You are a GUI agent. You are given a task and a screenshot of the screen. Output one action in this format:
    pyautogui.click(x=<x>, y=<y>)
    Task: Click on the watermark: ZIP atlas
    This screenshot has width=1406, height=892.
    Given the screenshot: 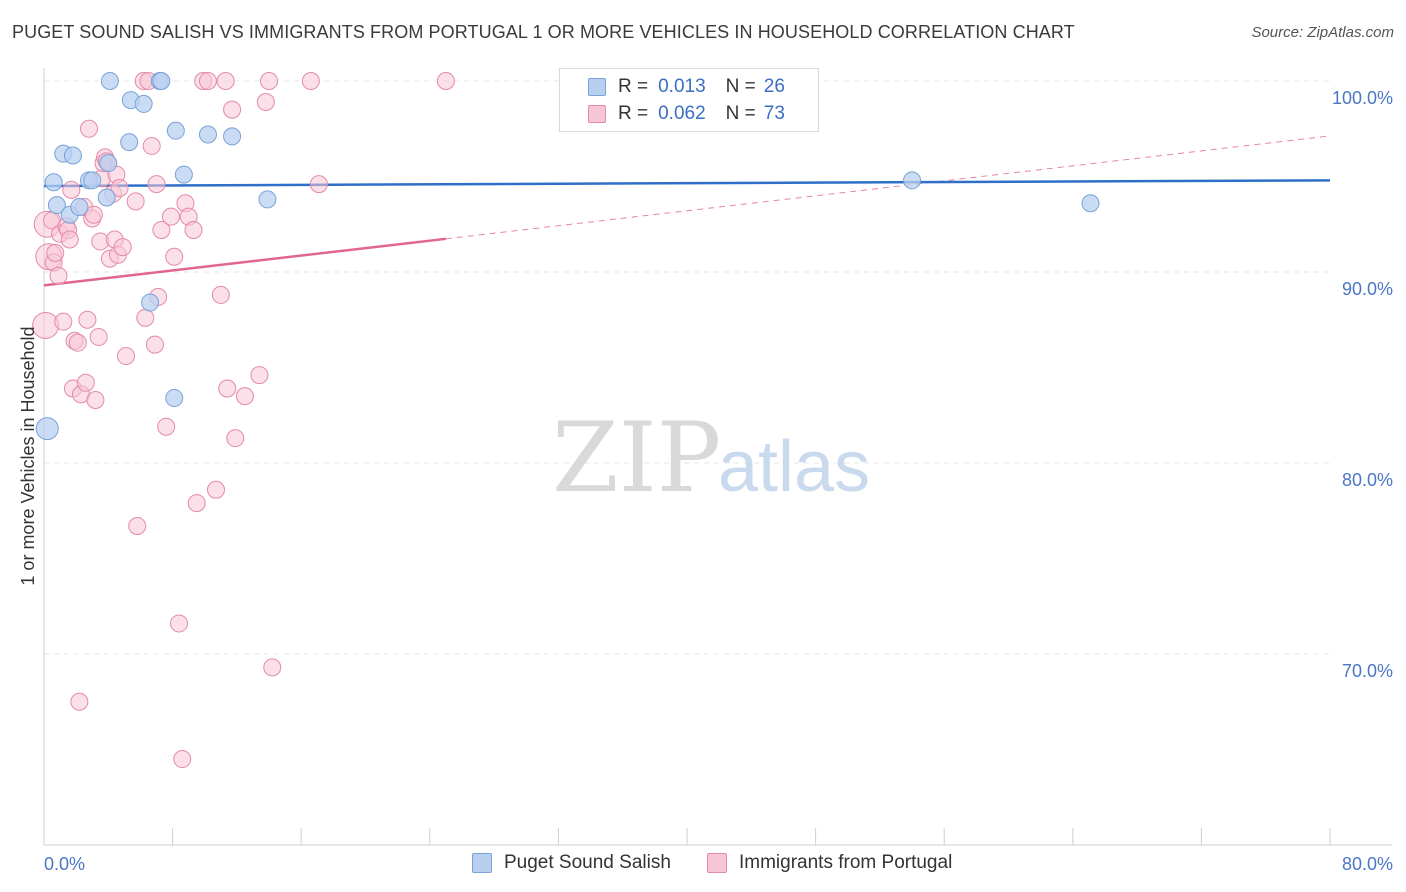 What is the action you would take?
    pyautogui.click(x=711, y=458)
    